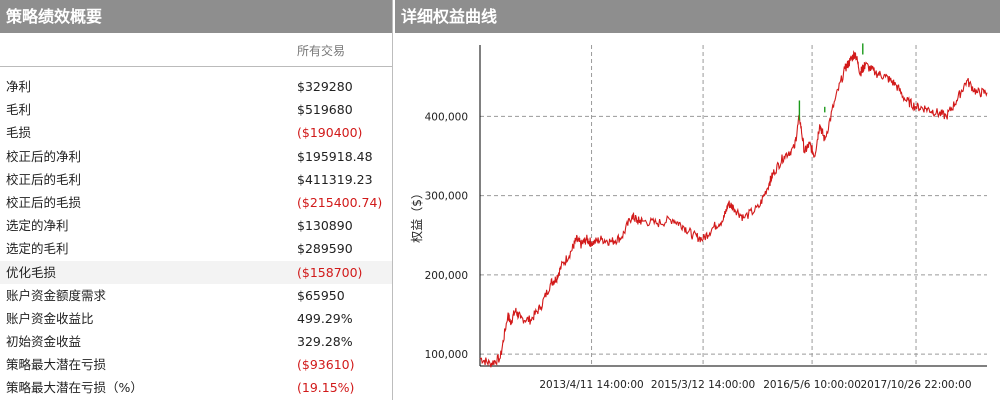 This screenshot has height=400, width=1000. I want to click on metric-value: $289590, so click(325, 249).